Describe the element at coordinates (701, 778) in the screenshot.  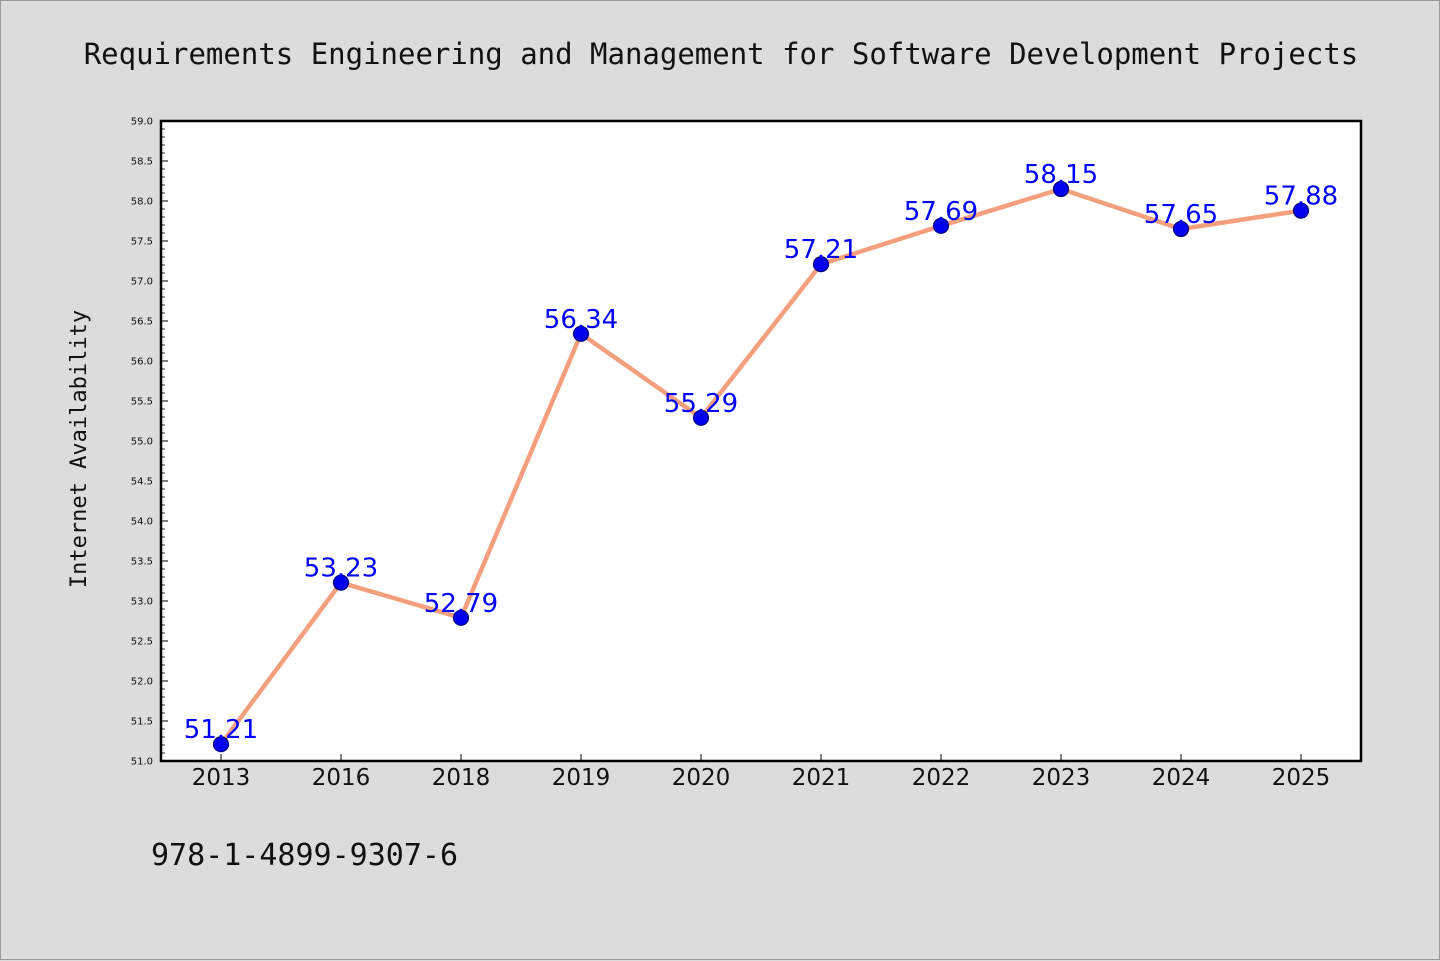
I see `x-tick-label: 2020` at that location.